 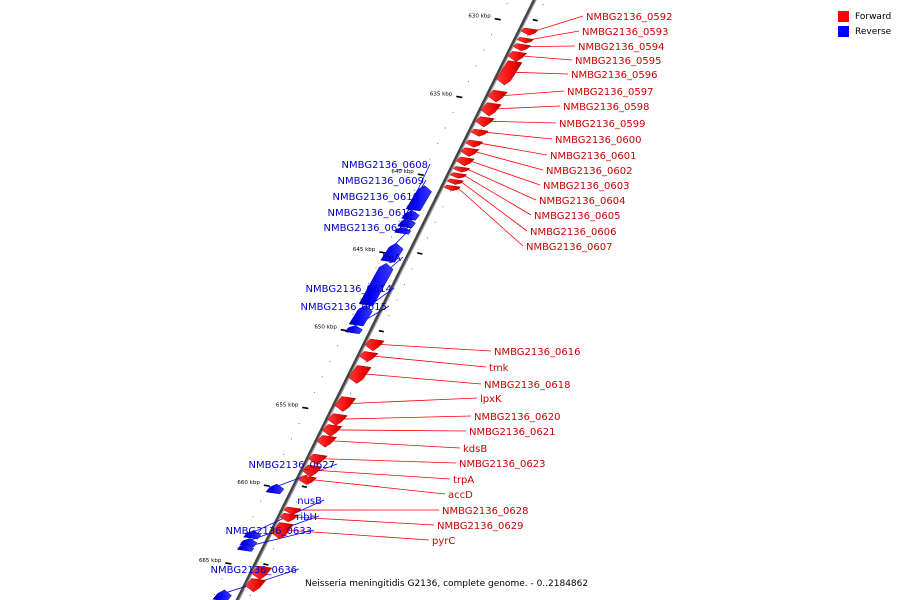 What do you see at coordinates (475, 449) in the screenshot?
I see `forward-gene-label: kdsB` at bounding box center [475, 449].